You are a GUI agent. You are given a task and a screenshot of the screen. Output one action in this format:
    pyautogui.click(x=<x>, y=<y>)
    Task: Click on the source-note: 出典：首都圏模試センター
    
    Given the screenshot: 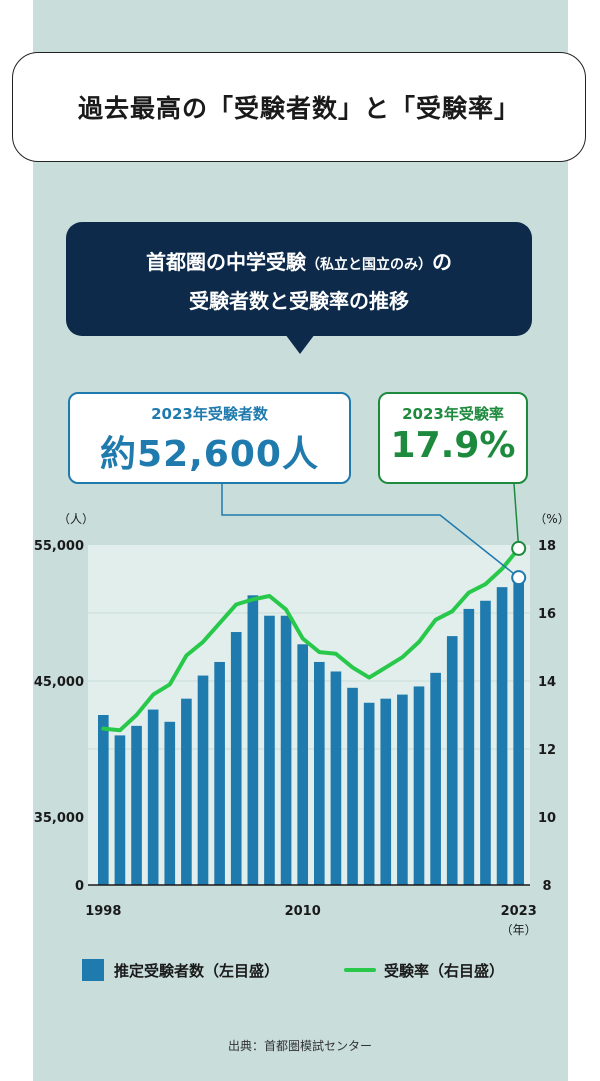 What is the action you would take?
    pyautogui.click(x=299, y=1046)
    